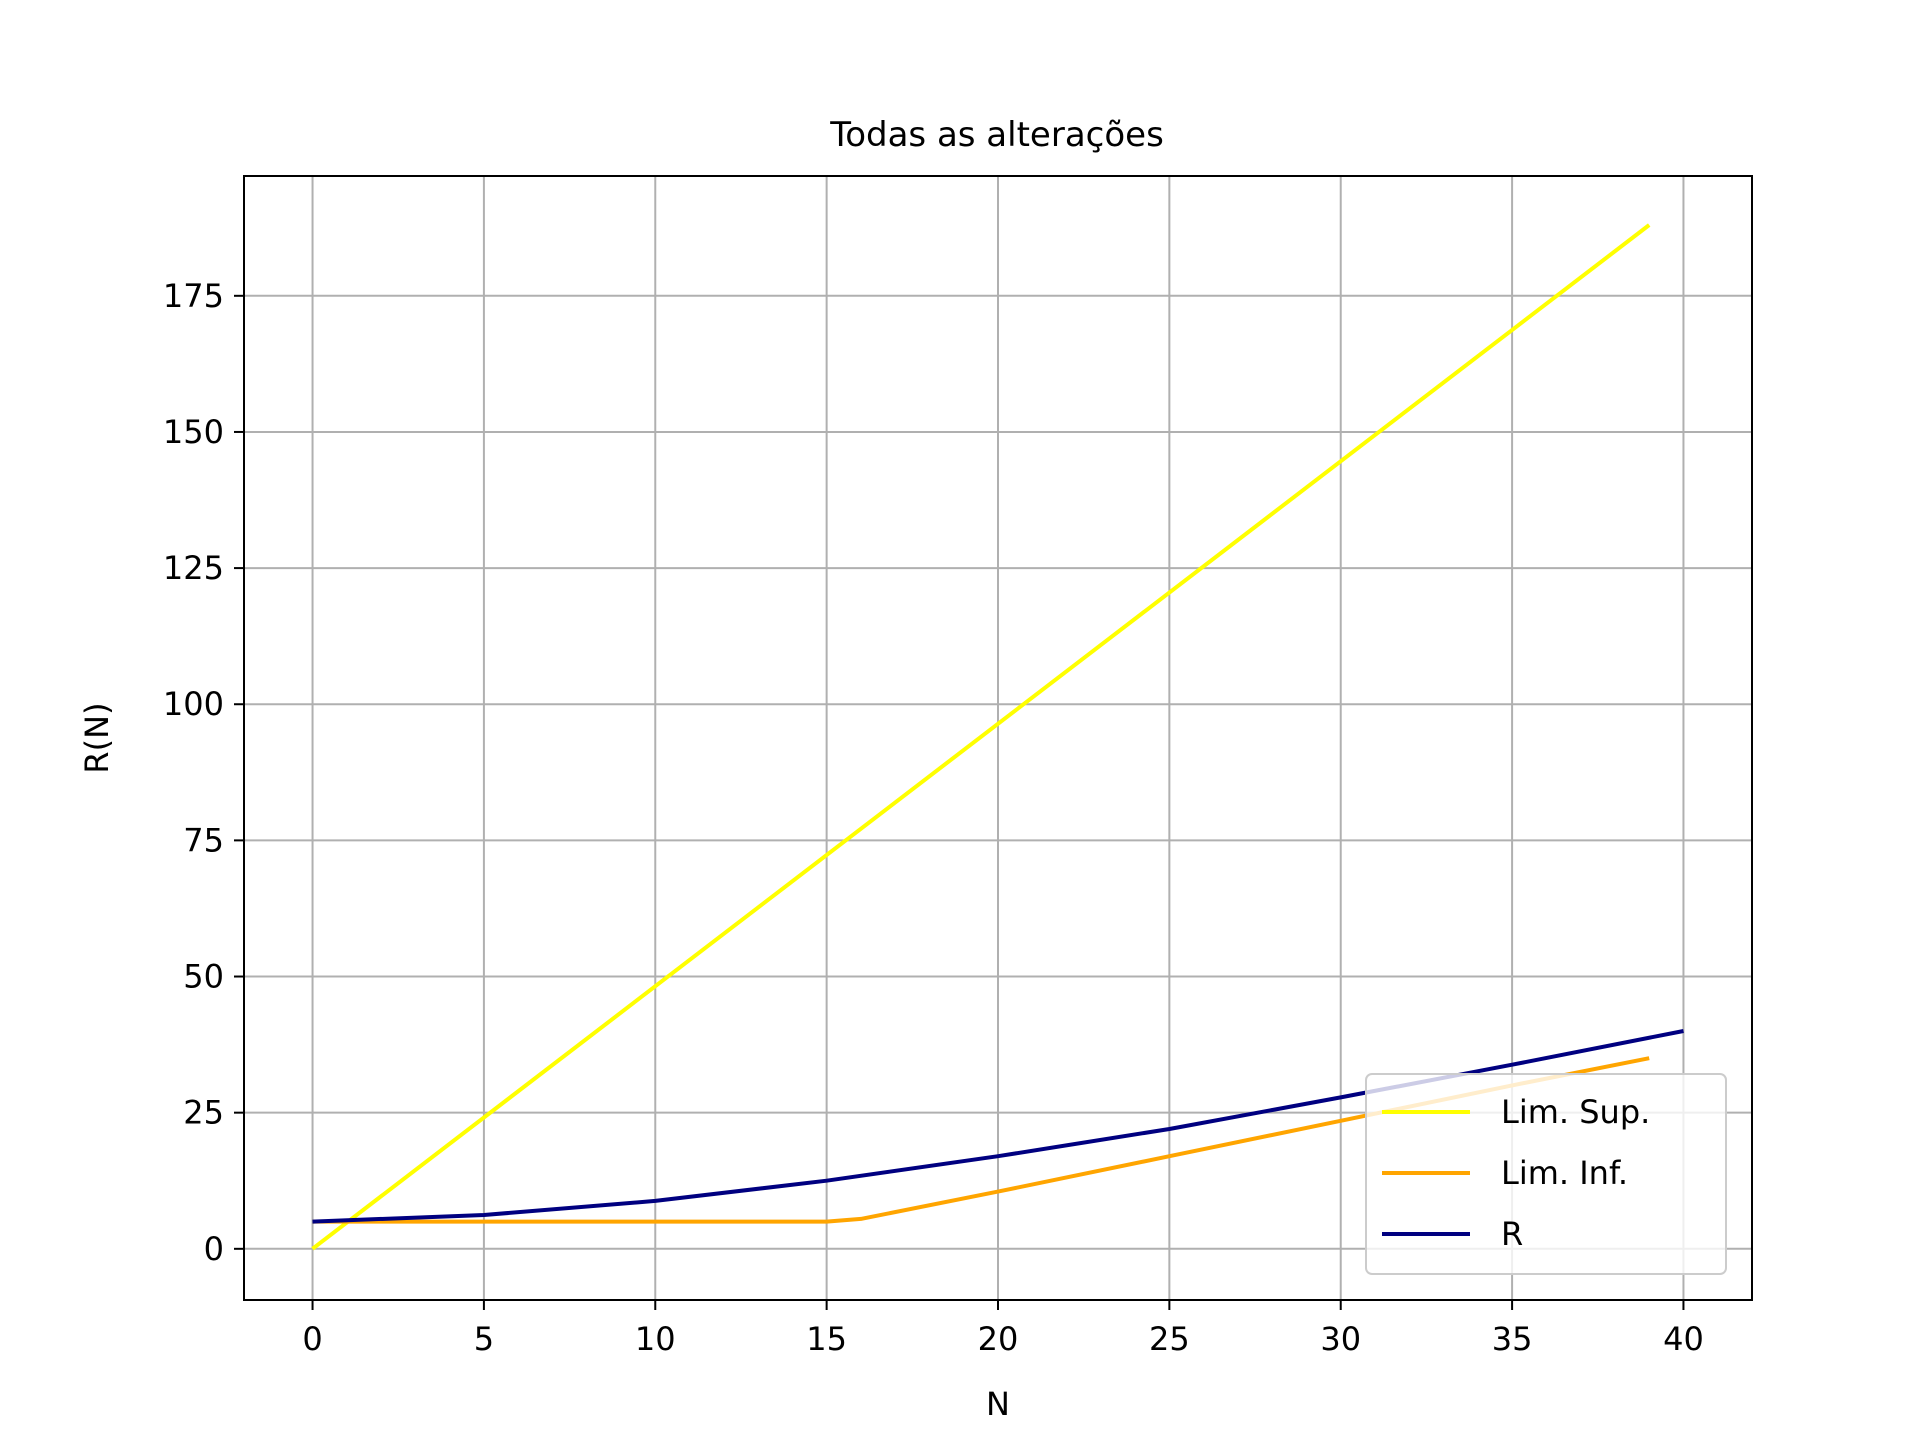  What do you see at coordinates (312, 1339) in the screenshot?
I see `x-tick-label: 0` at bounding box center [312, 1339].